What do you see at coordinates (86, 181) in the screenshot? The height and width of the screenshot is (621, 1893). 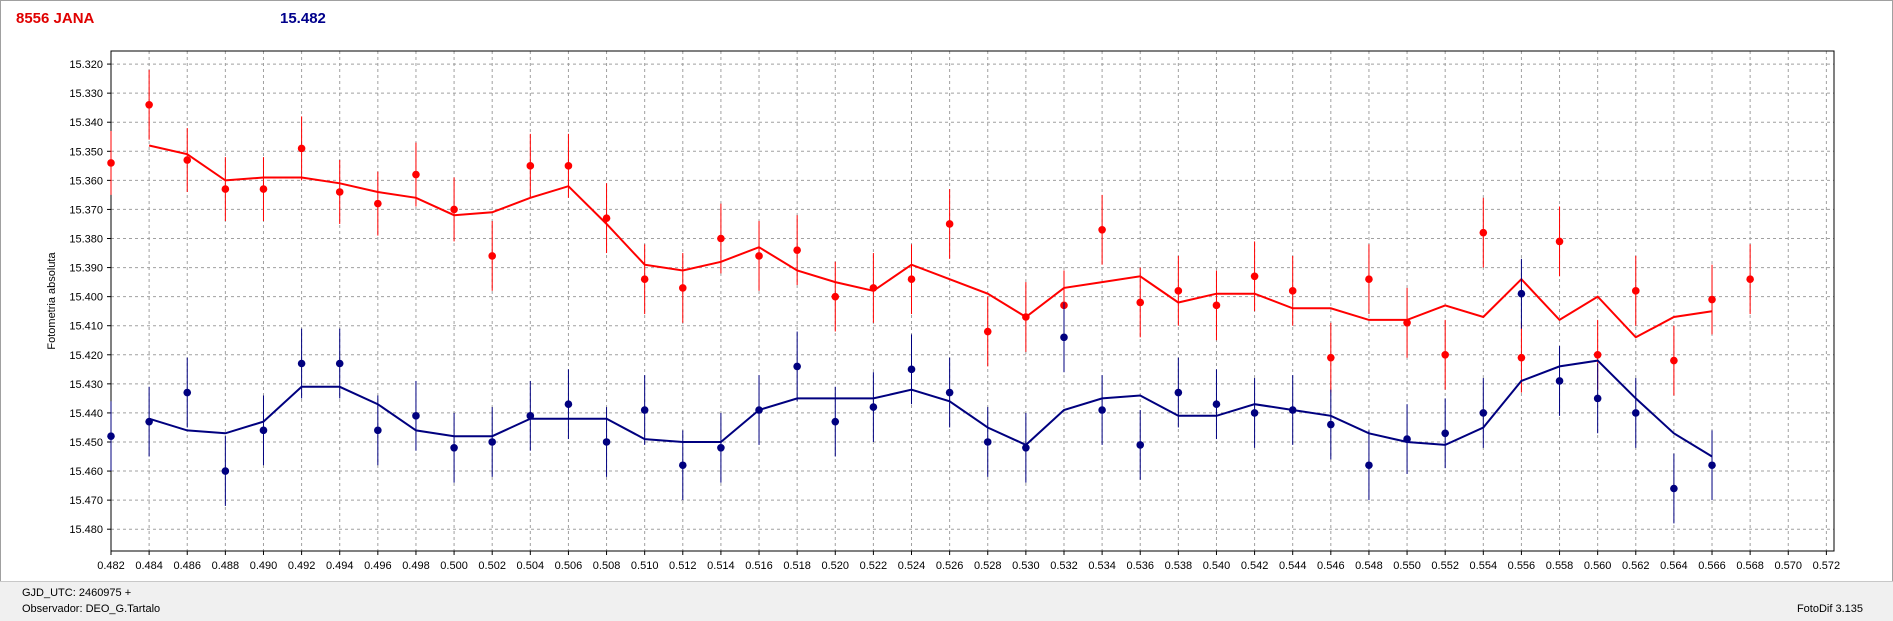 I see `y-tick-label: 15.360` at bounding box center [86, 181].